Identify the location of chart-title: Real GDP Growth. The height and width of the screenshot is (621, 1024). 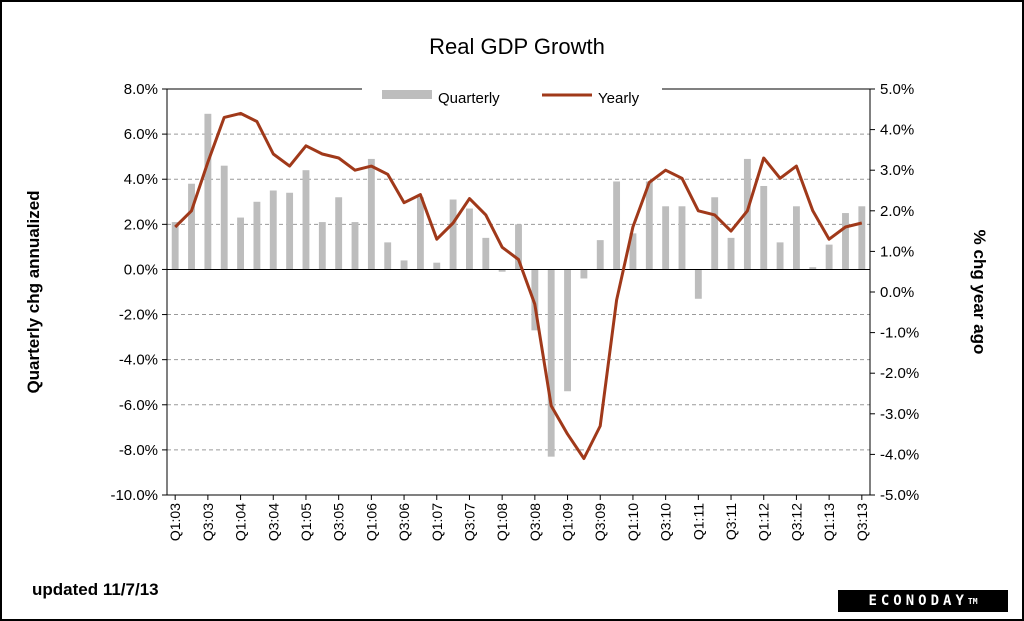
(517, 46).